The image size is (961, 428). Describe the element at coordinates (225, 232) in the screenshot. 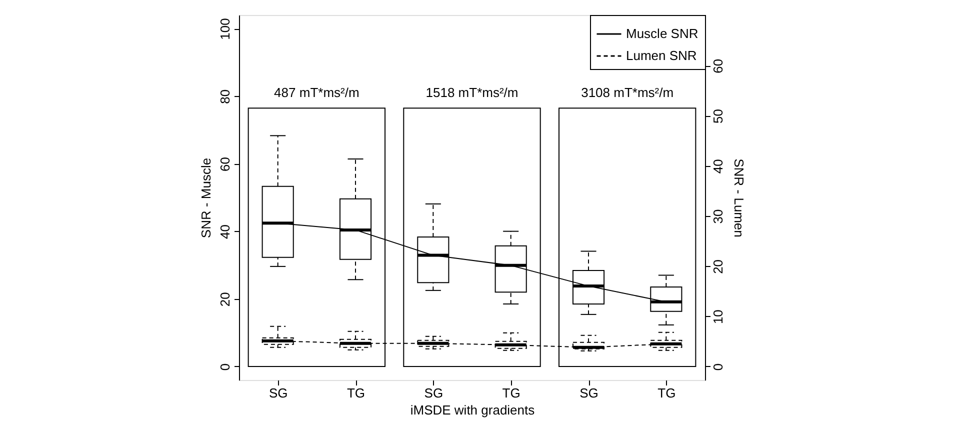

I see `y-tick-label: 40` at that location.